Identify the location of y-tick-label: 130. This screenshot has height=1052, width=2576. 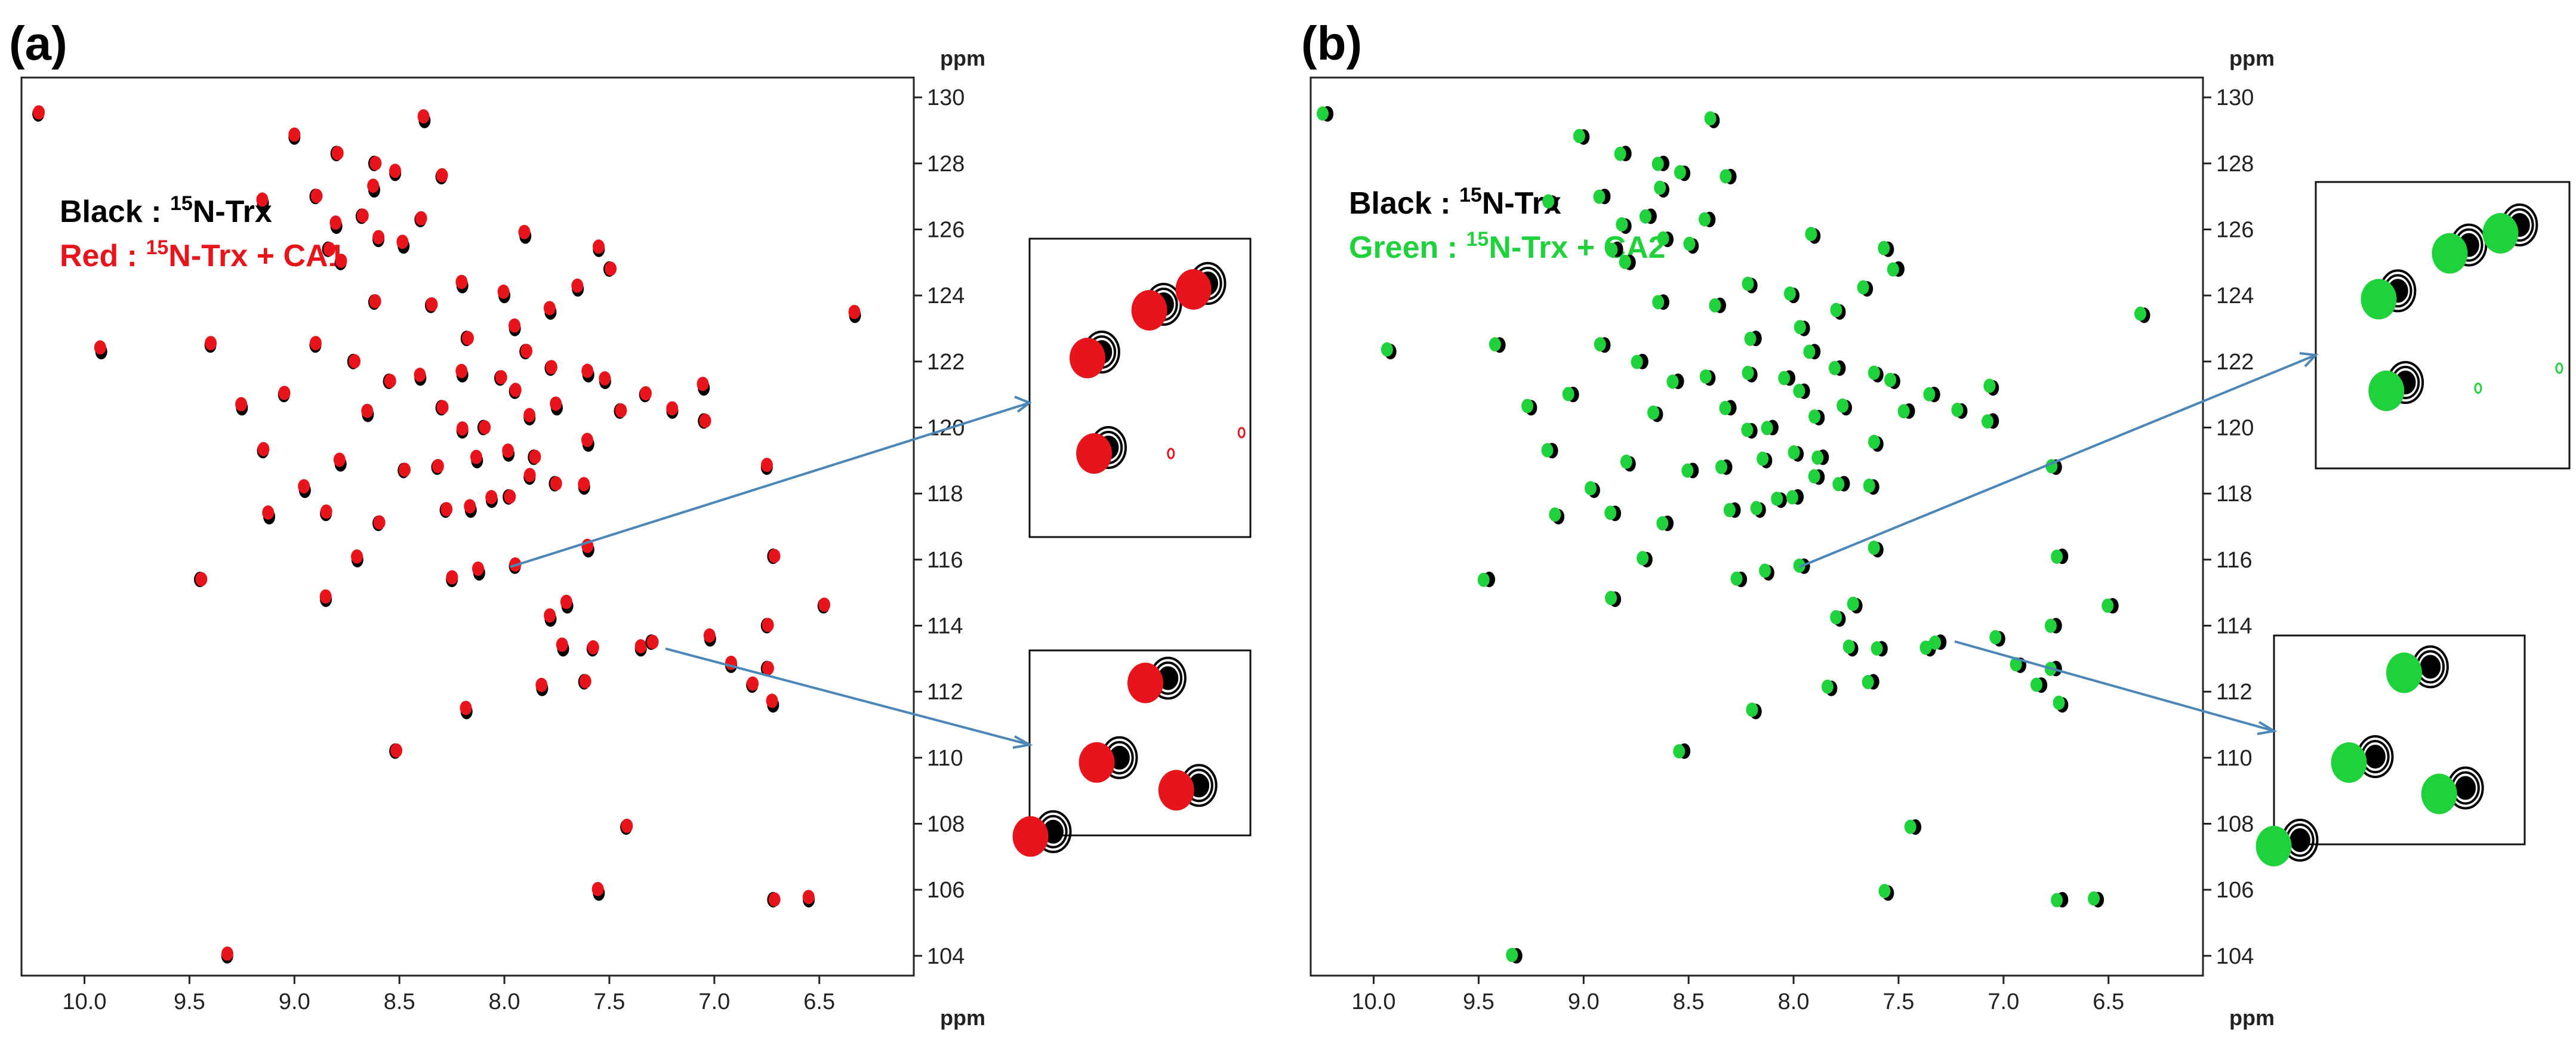
(946, 97).